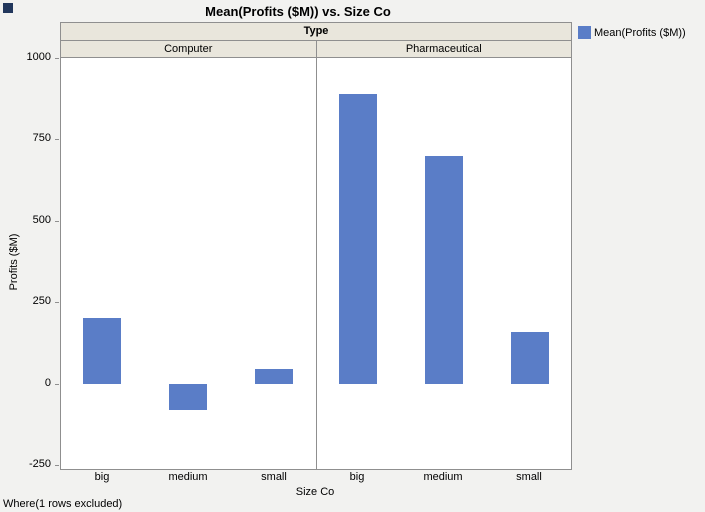  What do you see at coordinates (63, 504) in the screenshot?
I see `where-clause-note: Where(1 rows excluded)` at bounding box center [63, 504].